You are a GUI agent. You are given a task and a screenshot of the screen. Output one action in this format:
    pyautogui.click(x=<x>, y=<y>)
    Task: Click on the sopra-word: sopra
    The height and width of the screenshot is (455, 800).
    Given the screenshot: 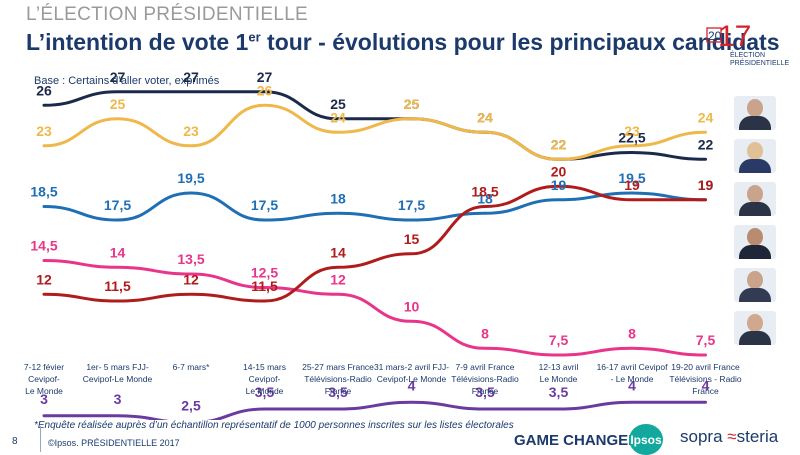 What is the action you would take?
    pyautogui.click(x=701, y=436)
    